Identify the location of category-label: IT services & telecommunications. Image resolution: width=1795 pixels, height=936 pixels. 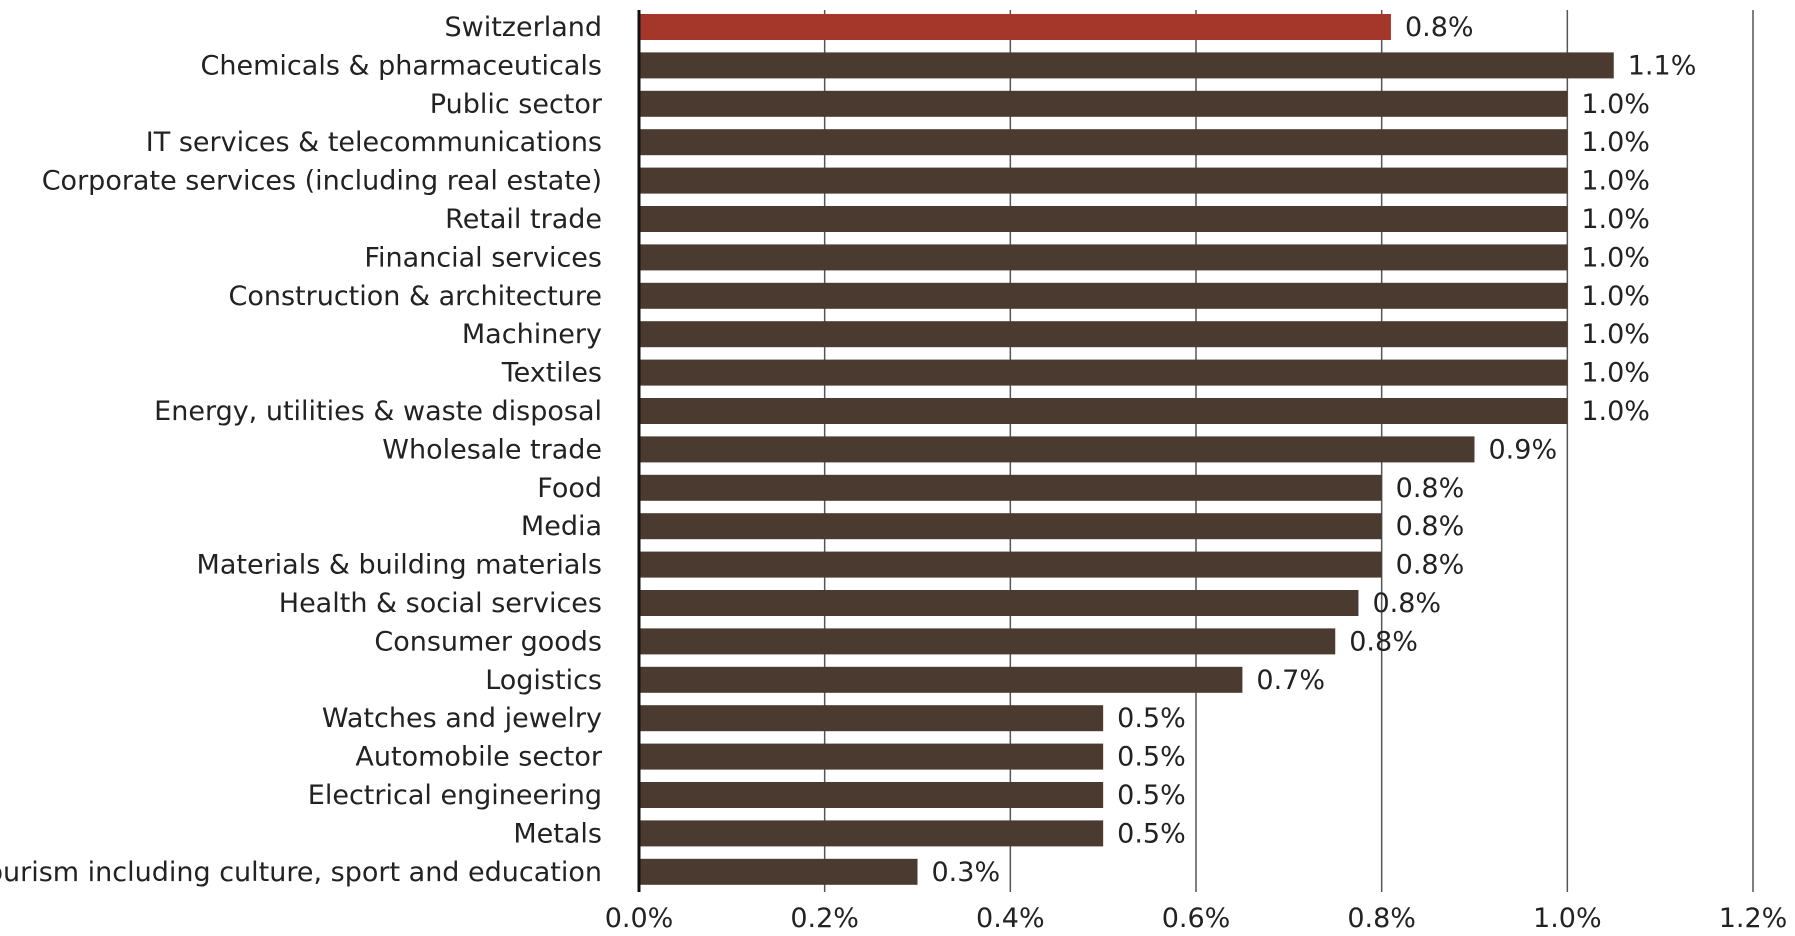
(374, 142).